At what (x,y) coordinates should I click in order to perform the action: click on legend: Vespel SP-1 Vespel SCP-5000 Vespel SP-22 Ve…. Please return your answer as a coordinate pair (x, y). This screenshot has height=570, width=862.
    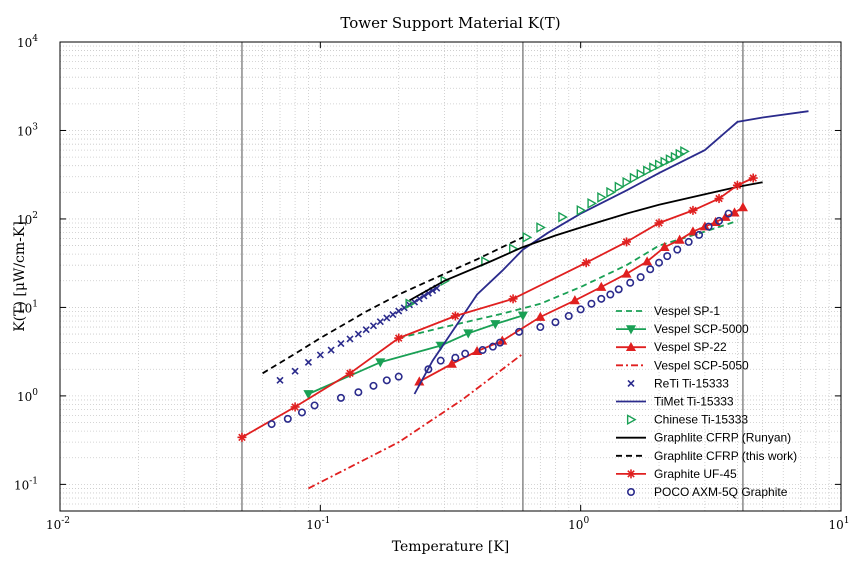
    Looking at the image, I should click on (706, 401).